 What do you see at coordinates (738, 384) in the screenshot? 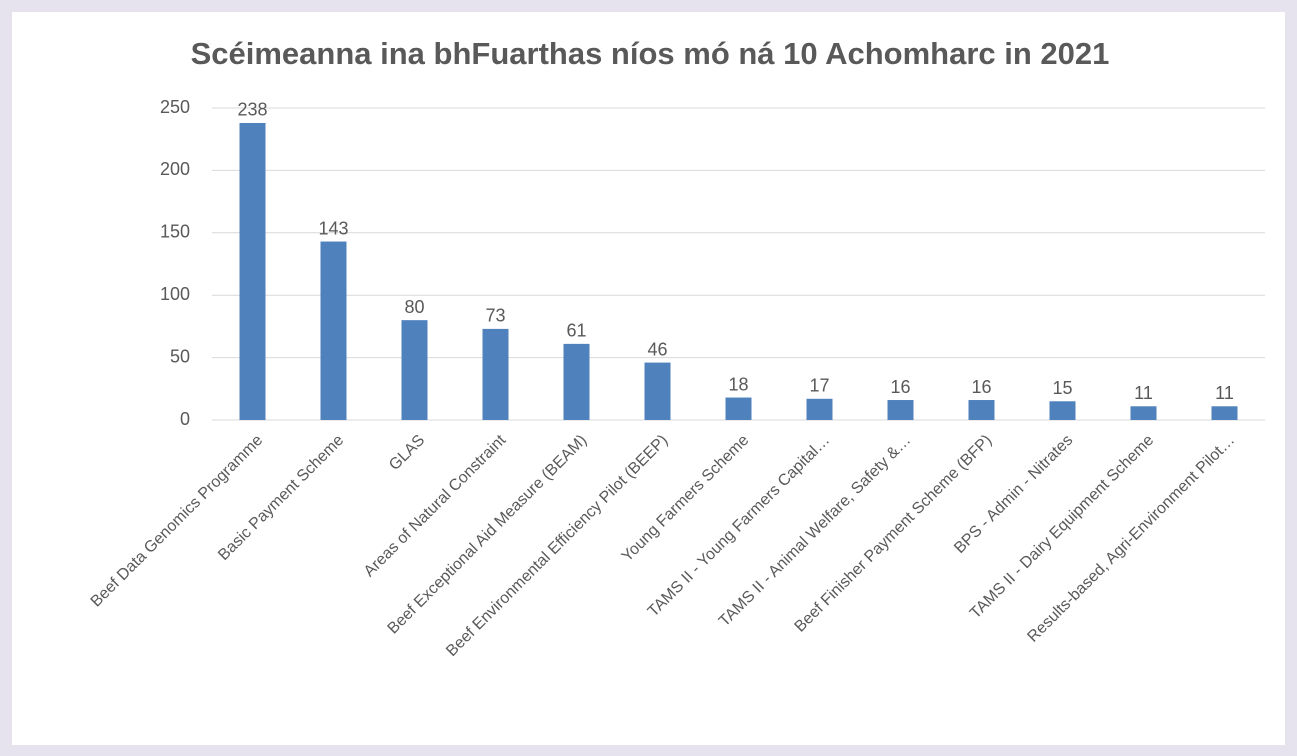
I see `data-label: 18` at bounding box center [738, 384].